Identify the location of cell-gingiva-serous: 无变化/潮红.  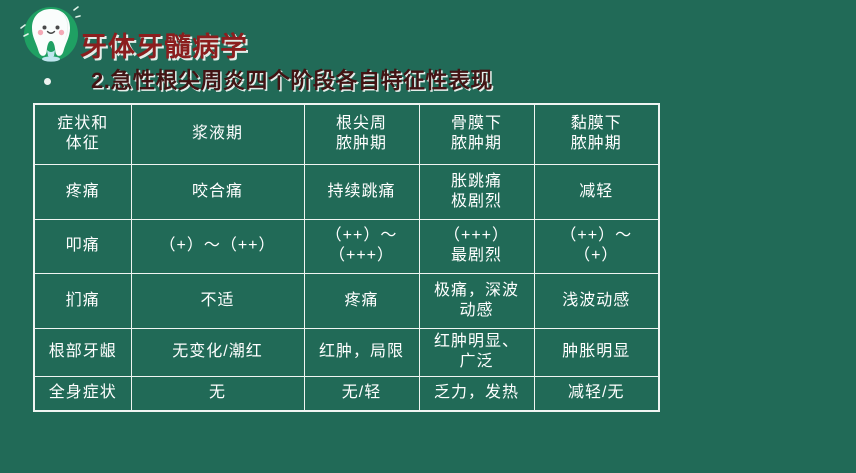
(217, 352).